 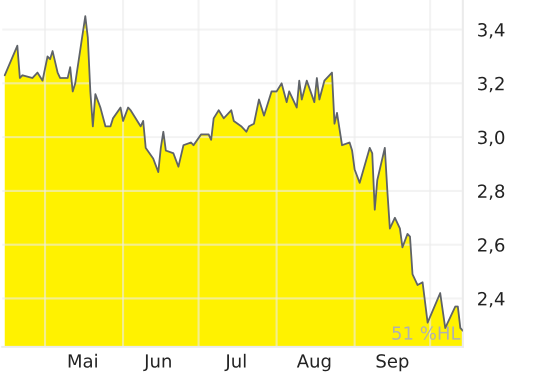 I want to click on y-tick-label: 3,4, so click(x=491, y=31).